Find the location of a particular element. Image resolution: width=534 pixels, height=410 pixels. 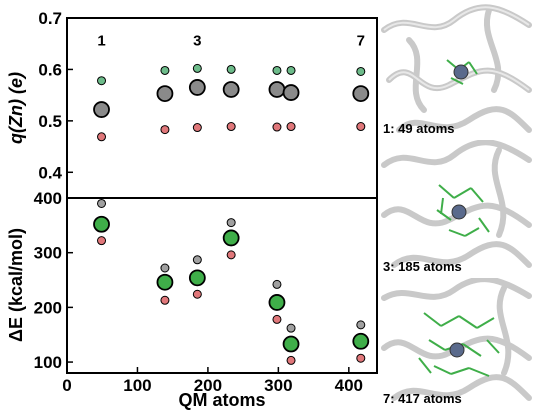

point-annotation: 3 is located at coordinates (197, 40).